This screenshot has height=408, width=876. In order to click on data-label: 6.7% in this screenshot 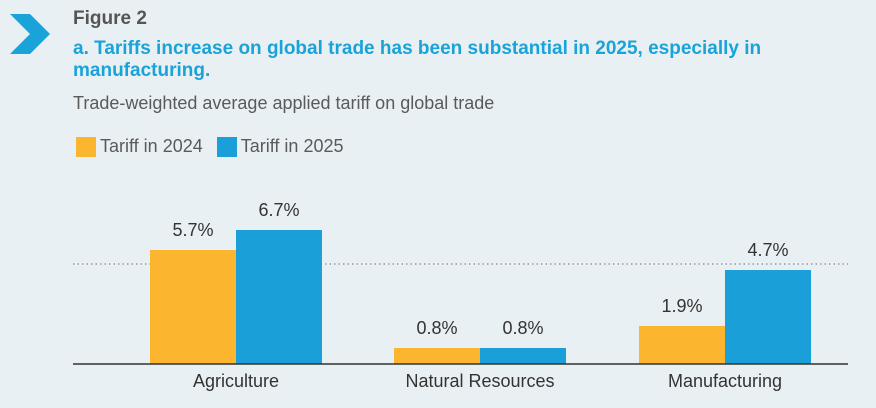, I will do `click(278, 210)`.